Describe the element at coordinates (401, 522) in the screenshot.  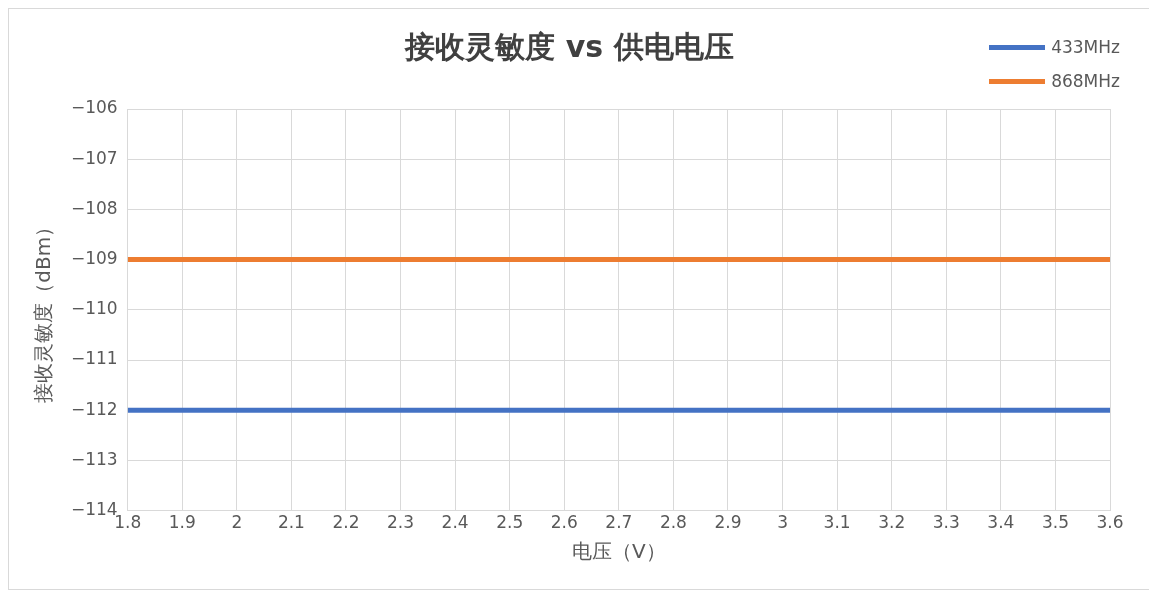
I see `x-tick-label: 2.3` at that location.